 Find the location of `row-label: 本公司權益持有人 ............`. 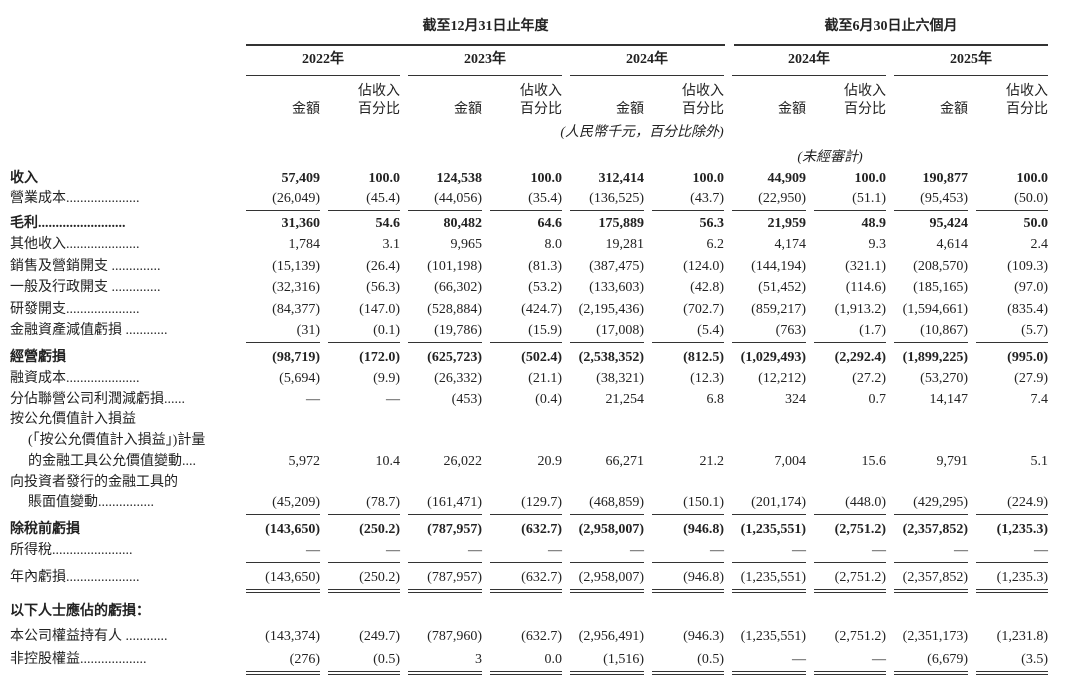

row-label: 本公司權益持有人 ............ is located at coordinates (89, 636).